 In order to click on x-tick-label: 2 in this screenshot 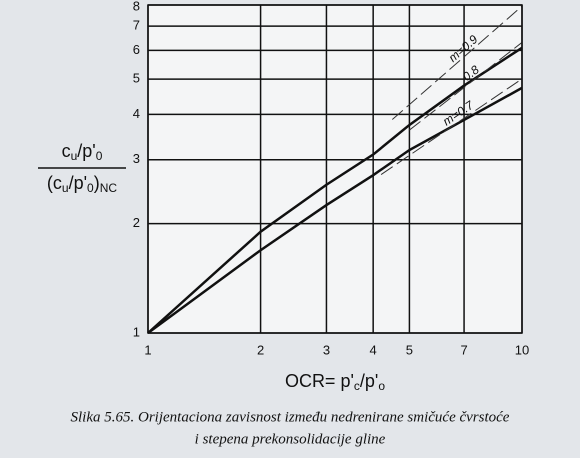, I will do `click(260, 349)`.